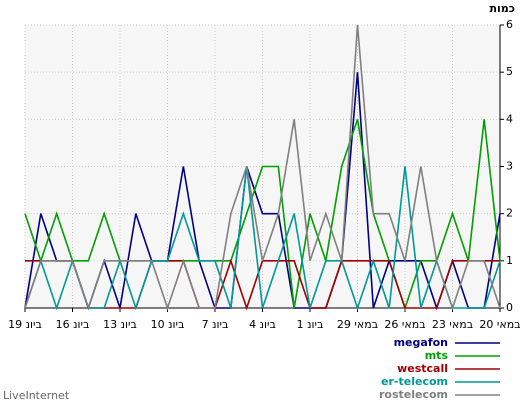 This screenshot has width=520, height=405. Describe the element at coordinates (421, 342) in the screenshot. I see `legend-label: megafon` at that location.